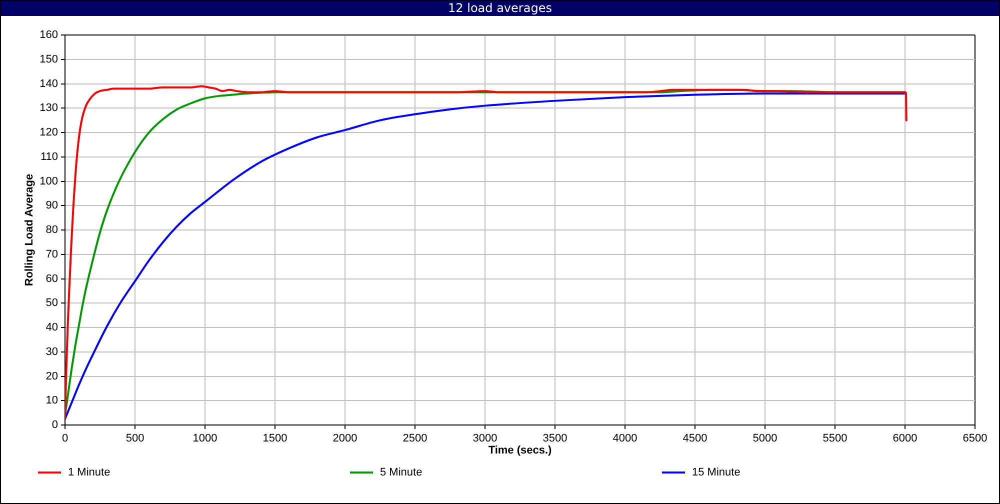 The image size is (1000, 504). What do you see at coordinates (401, 472) in the screenshot?
I see `legend-label: 5 Minute` at bounding box center [401, 472].